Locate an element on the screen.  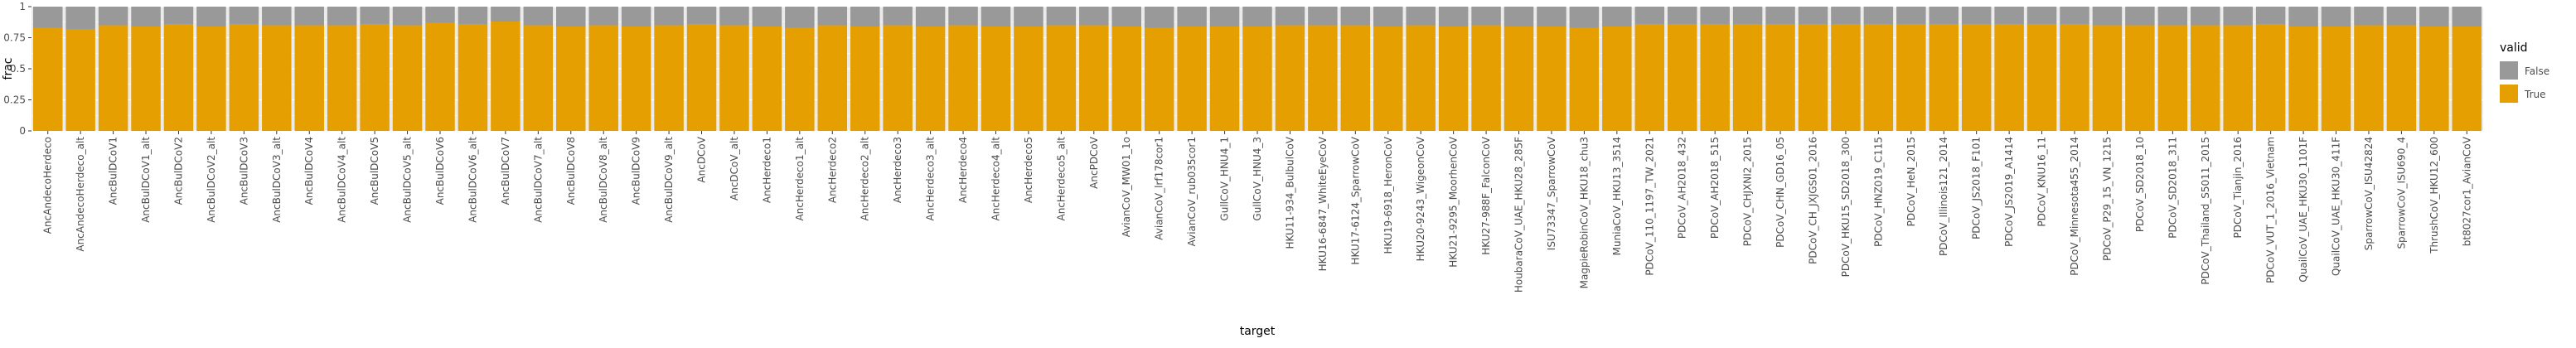
x-tick-label: GullCoV_HNU4_3 is located at coordinates (1257, 179).